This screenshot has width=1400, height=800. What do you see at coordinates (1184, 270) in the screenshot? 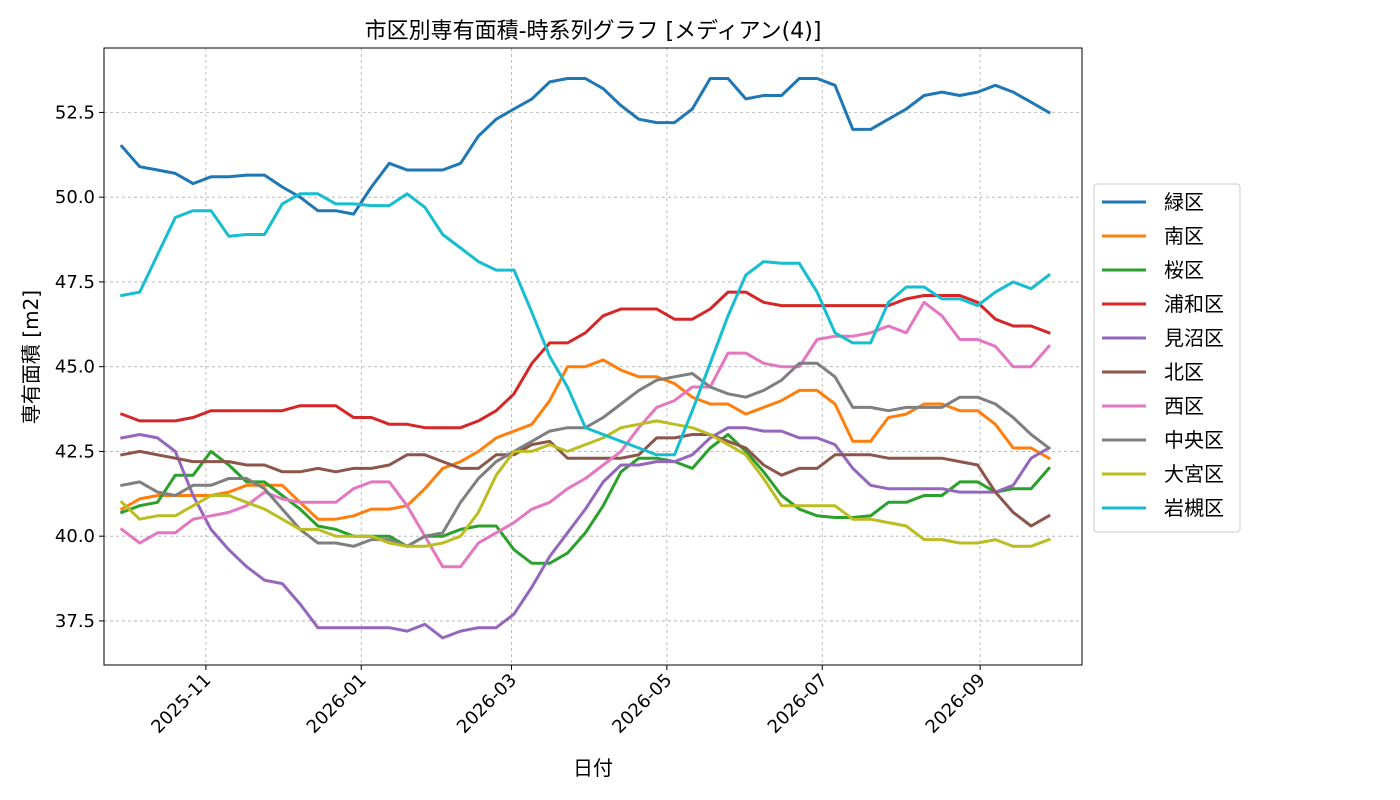
I see `legend-label: 桜区` at bounding box center [1184, 270].